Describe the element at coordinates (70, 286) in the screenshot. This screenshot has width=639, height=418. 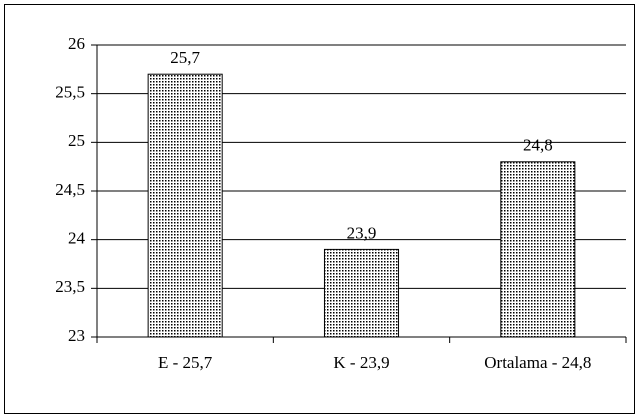
I see `y-tick-label: 23,5` at that location.